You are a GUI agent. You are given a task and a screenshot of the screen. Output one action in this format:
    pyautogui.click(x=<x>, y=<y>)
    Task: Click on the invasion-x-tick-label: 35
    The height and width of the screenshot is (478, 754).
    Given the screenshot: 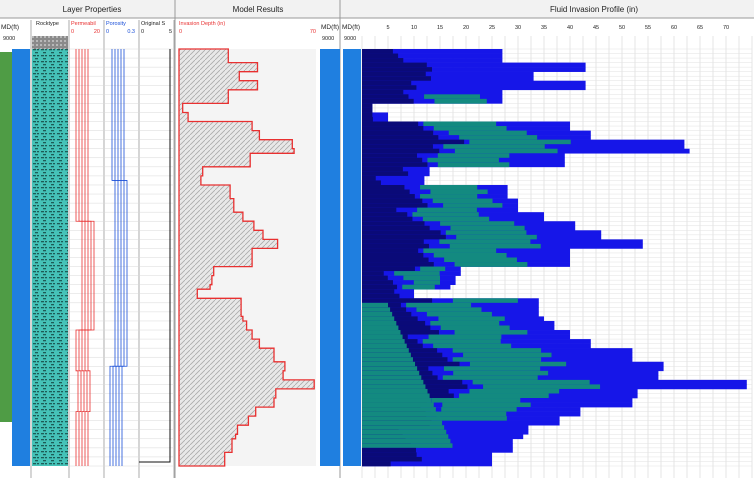 What is the action you would take?
    pyautogui.click(x=544, y=28)
    